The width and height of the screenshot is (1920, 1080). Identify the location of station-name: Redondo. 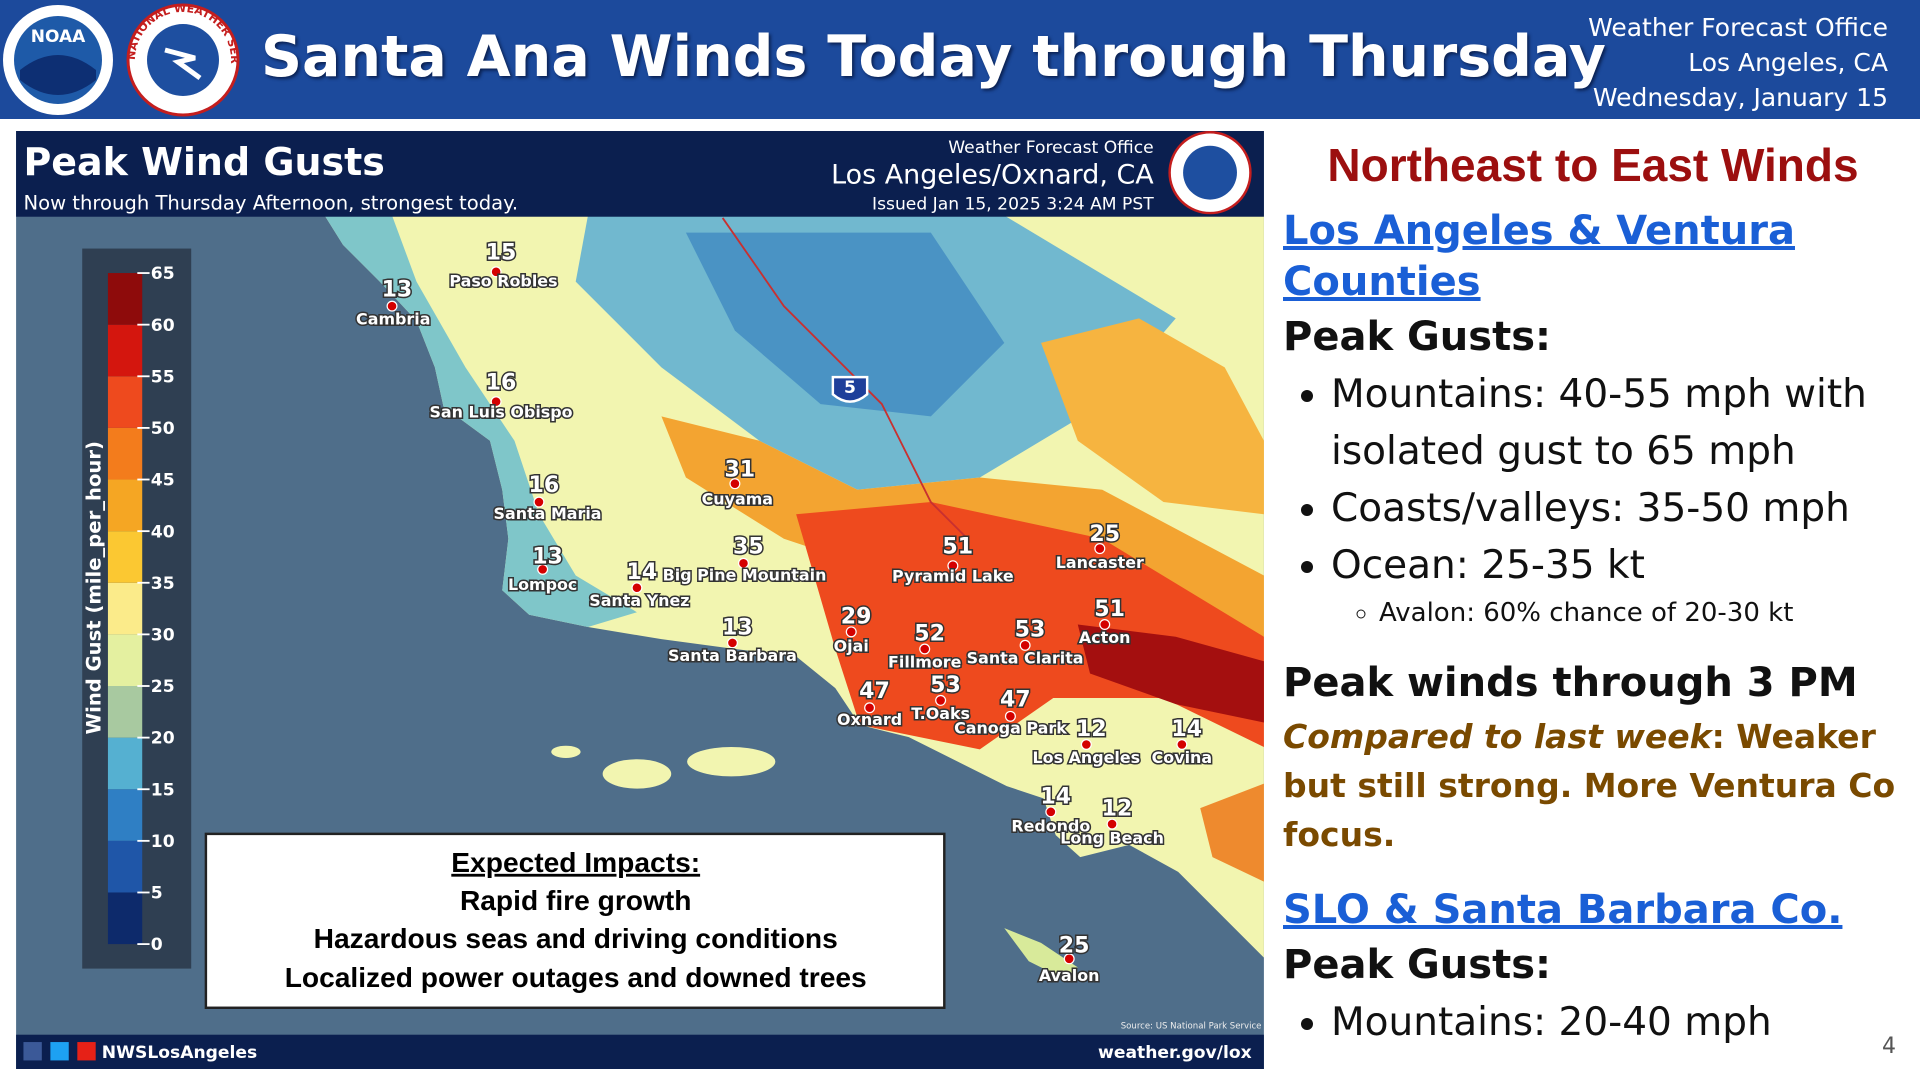
(1050, 825).